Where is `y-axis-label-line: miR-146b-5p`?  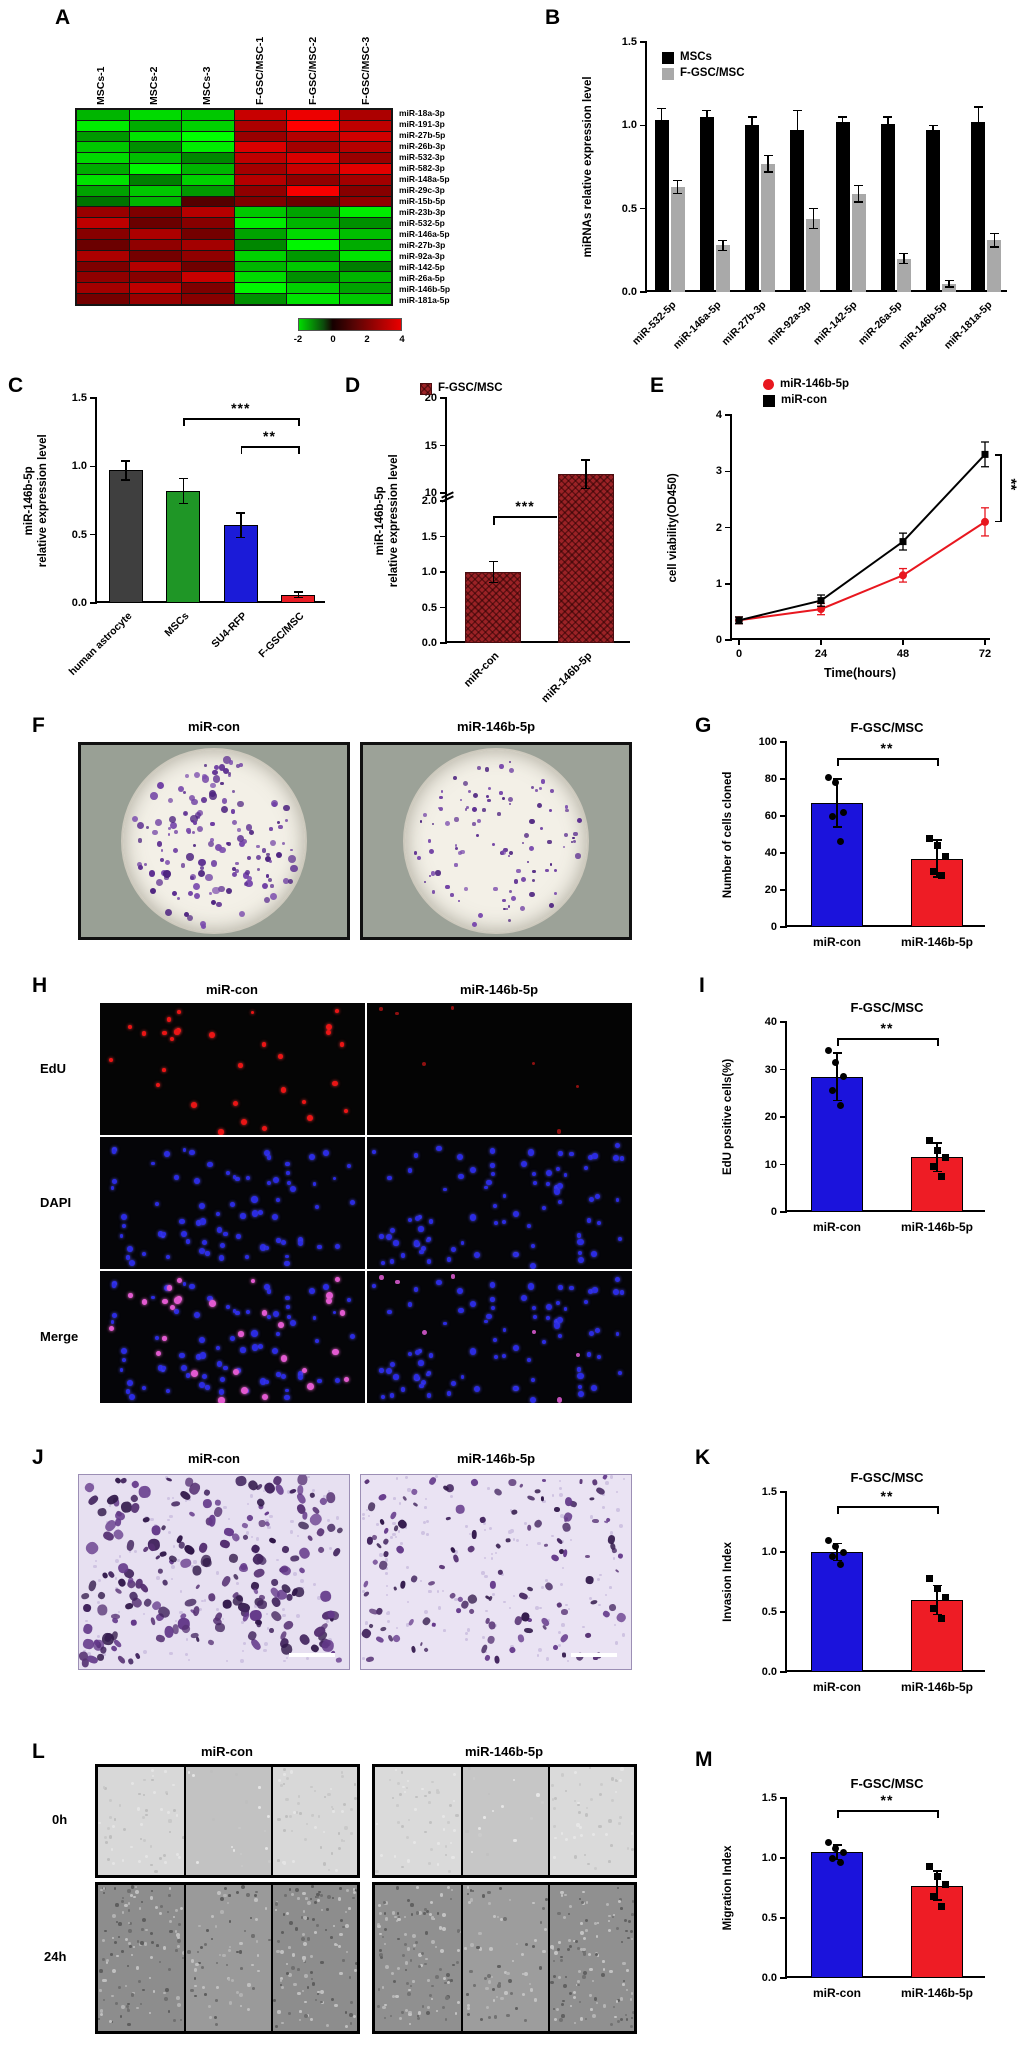
y-axis-label-line: miR-146b-5p is located at coordinates (380, 520).